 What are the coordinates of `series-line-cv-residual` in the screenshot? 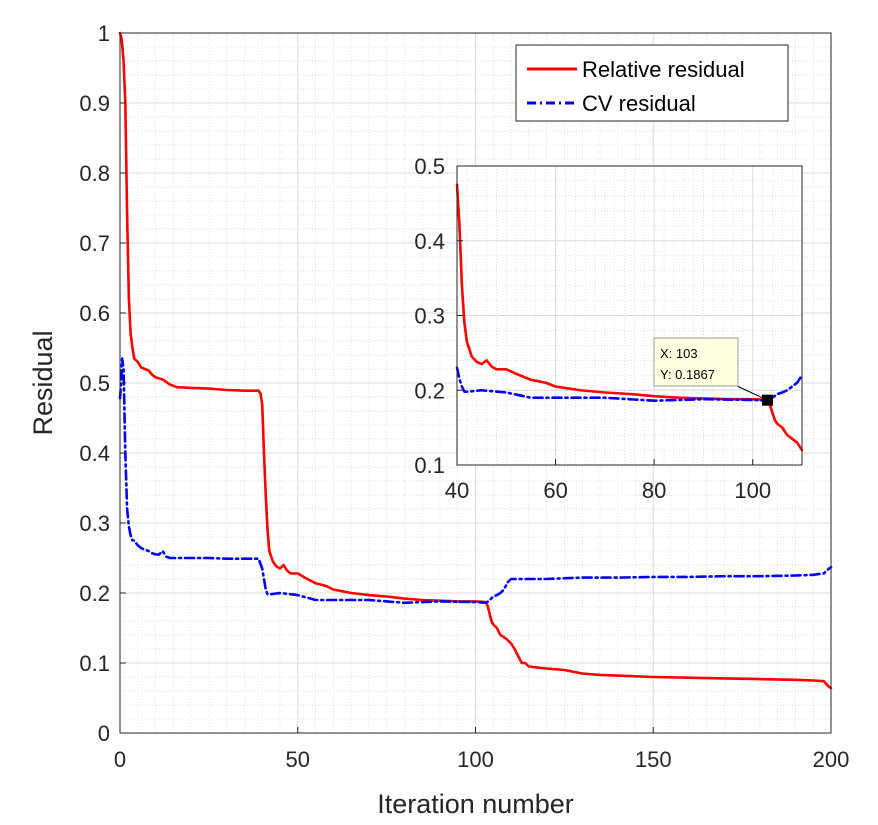 It's located at (629, 384).